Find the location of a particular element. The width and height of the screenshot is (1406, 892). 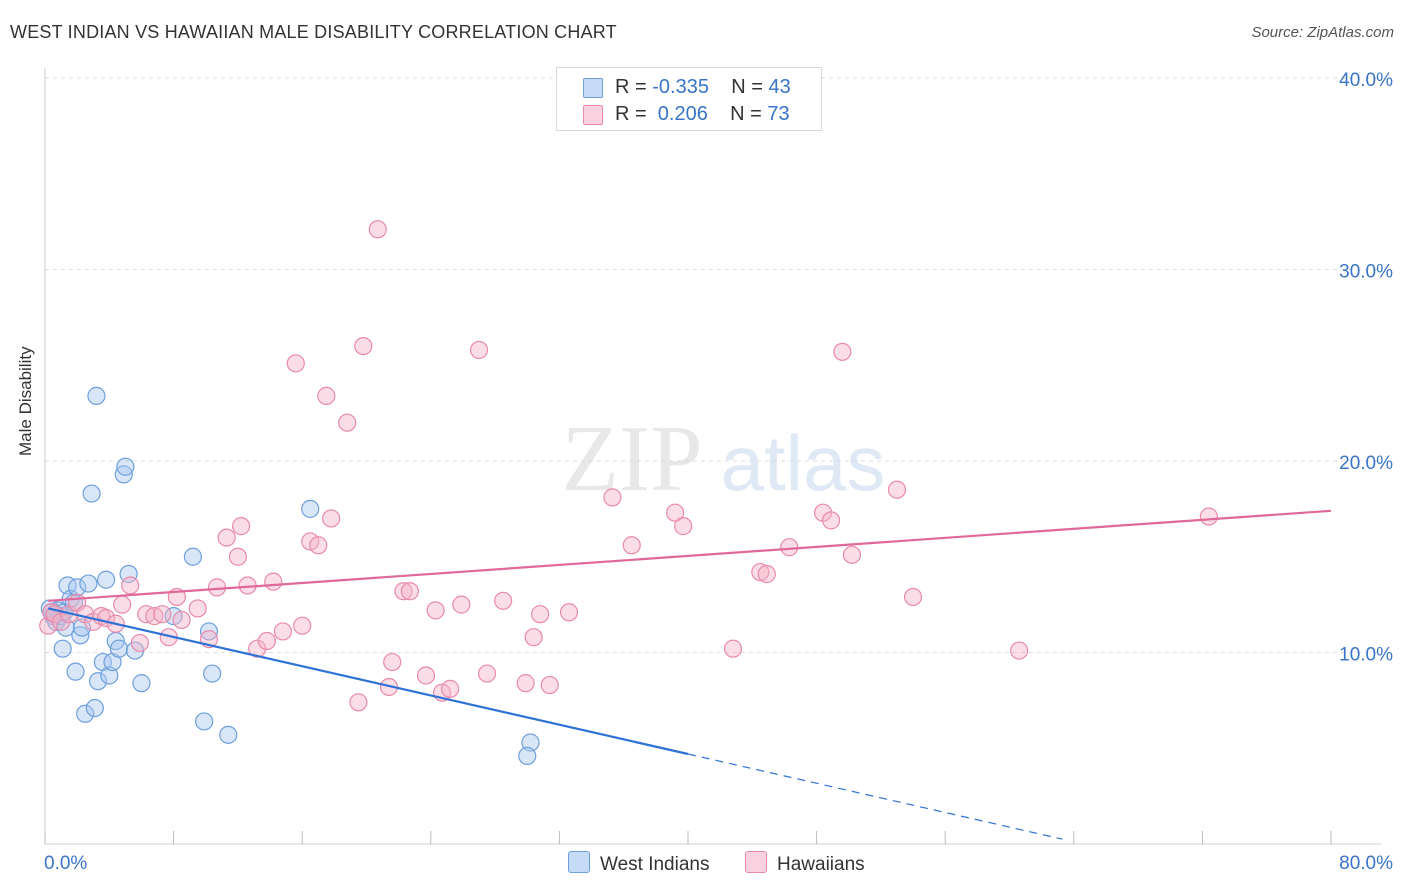

y-tick-label: 20.0% is located at coordinates (1366, 463).